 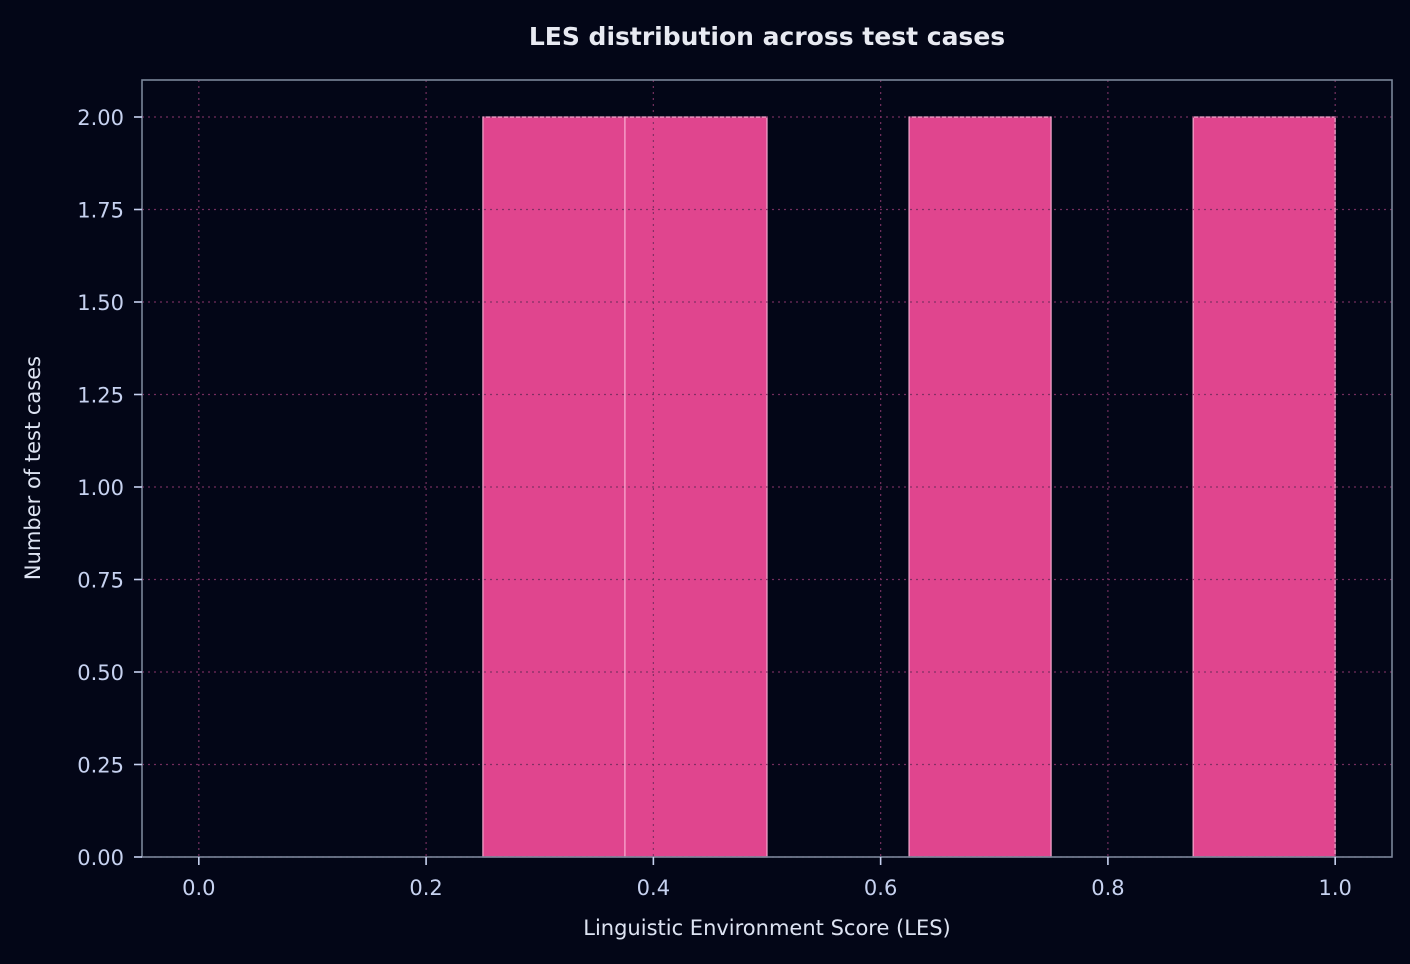 What do you see at coordinates (100, 858) in the screenshot?
I see `y-tick-label: 0.00` at bounding box center [100, 858].